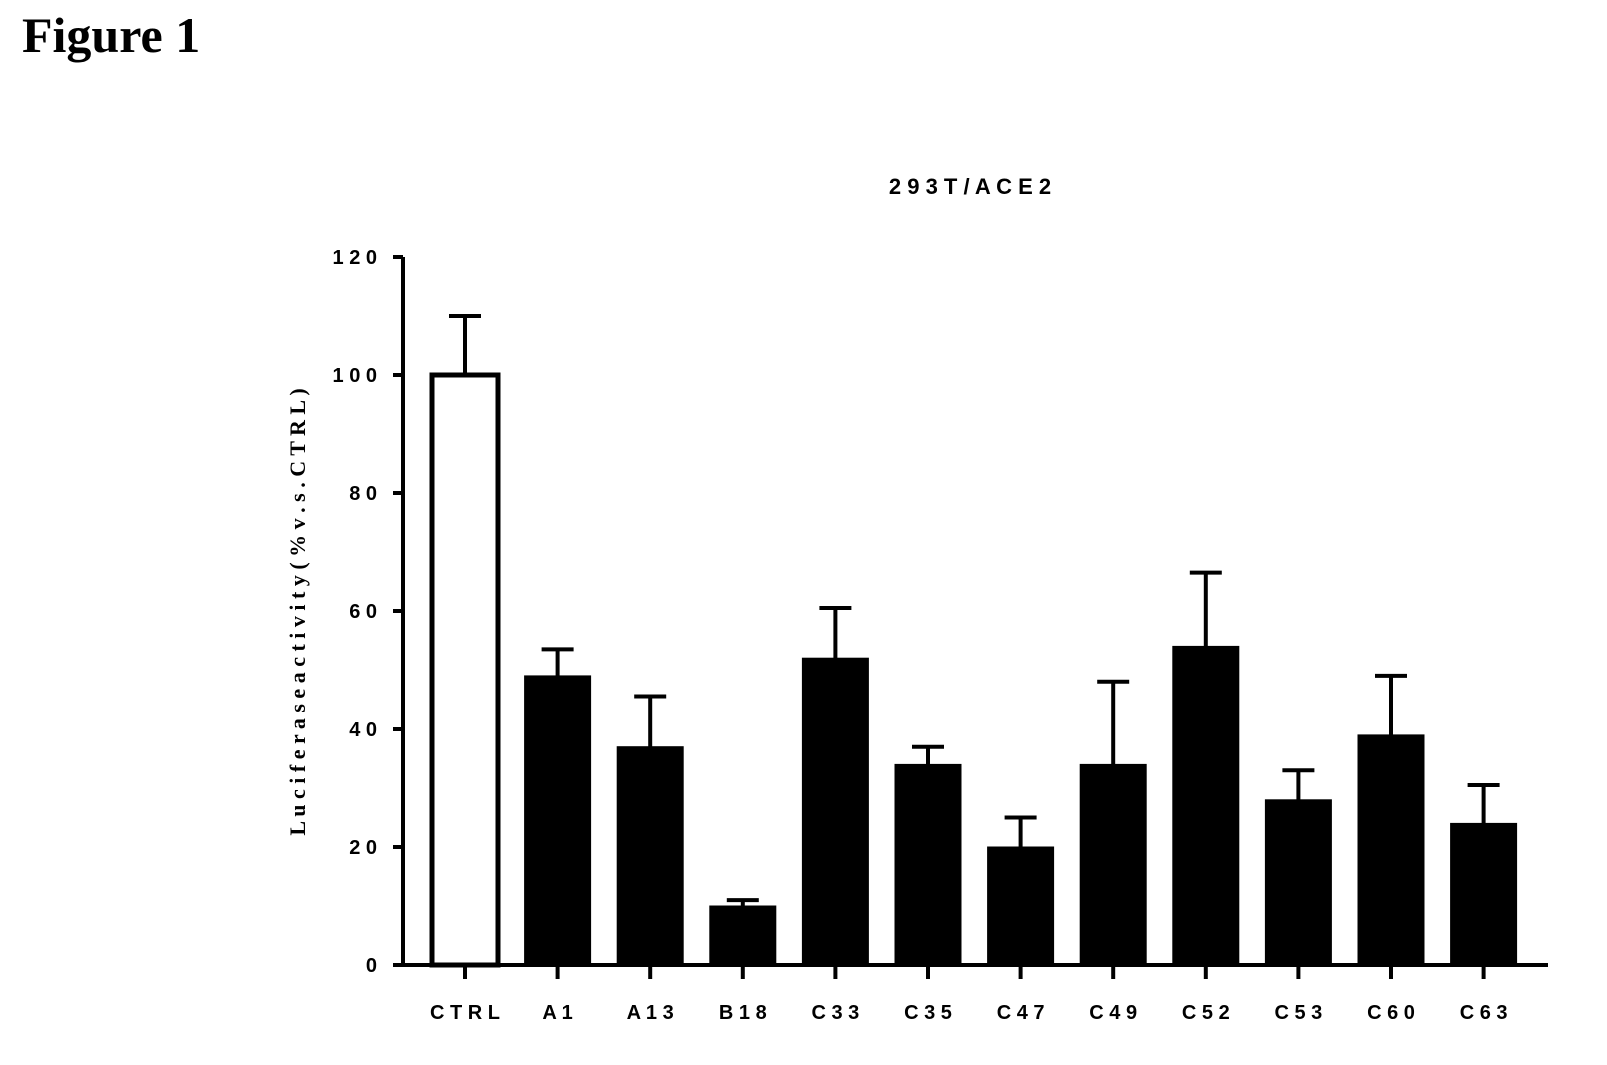 Image resolution: width=1607 pixels, height=1065 pixels. Describe the element at coordinates (363, 730) in the screenshot. I see `y-tick-label: 4 0` at that location.